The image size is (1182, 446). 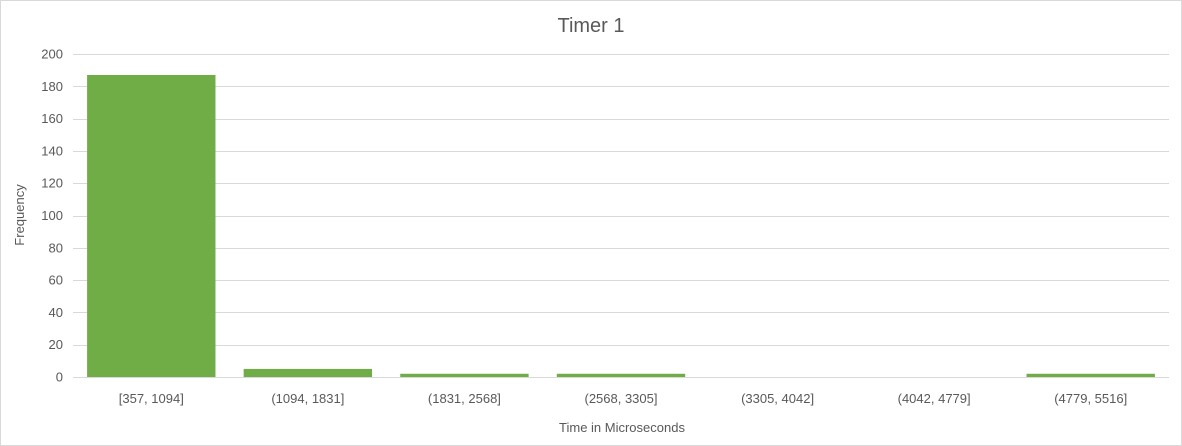 I want to click on x-tick-label: [357, 1094], so click(x=151, y=398).